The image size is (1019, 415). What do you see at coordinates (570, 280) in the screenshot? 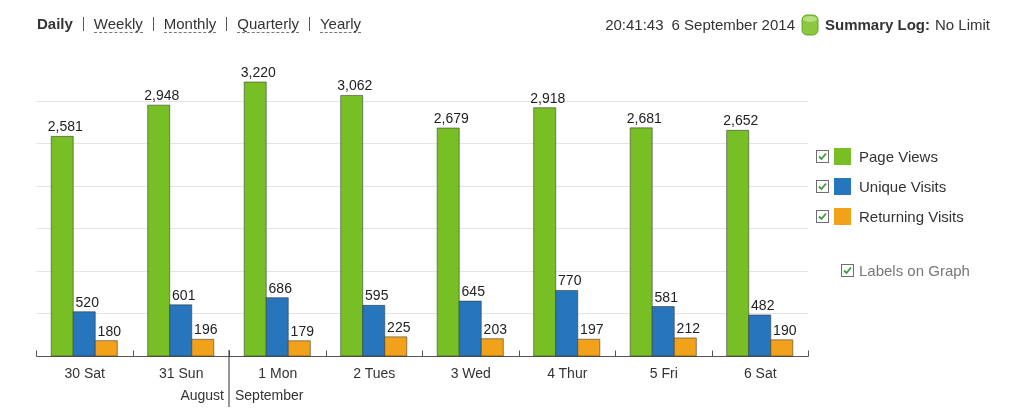
I see `data-label: 770` at bounding box center [570, 280].